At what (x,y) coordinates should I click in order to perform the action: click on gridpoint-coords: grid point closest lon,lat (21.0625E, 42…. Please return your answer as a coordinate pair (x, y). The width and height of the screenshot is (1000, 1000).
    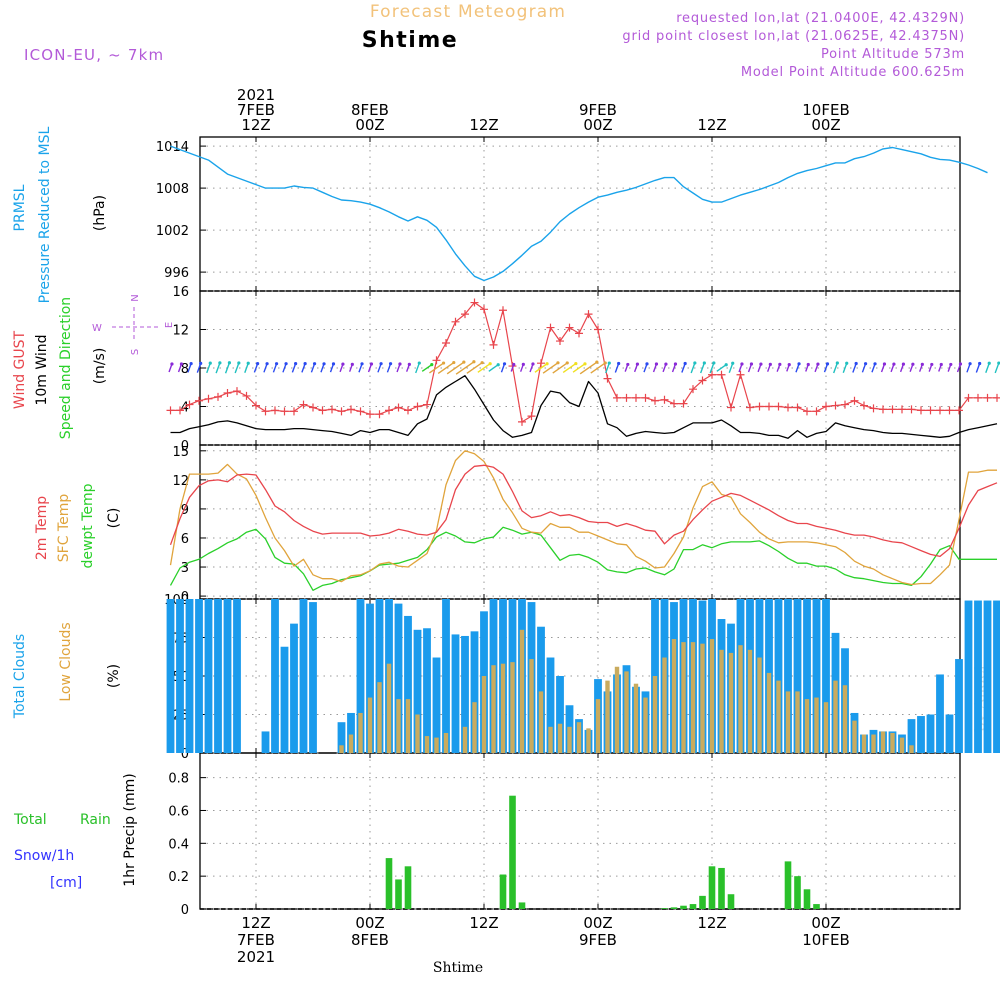
    Looking at the image, I should click on (793, 36).